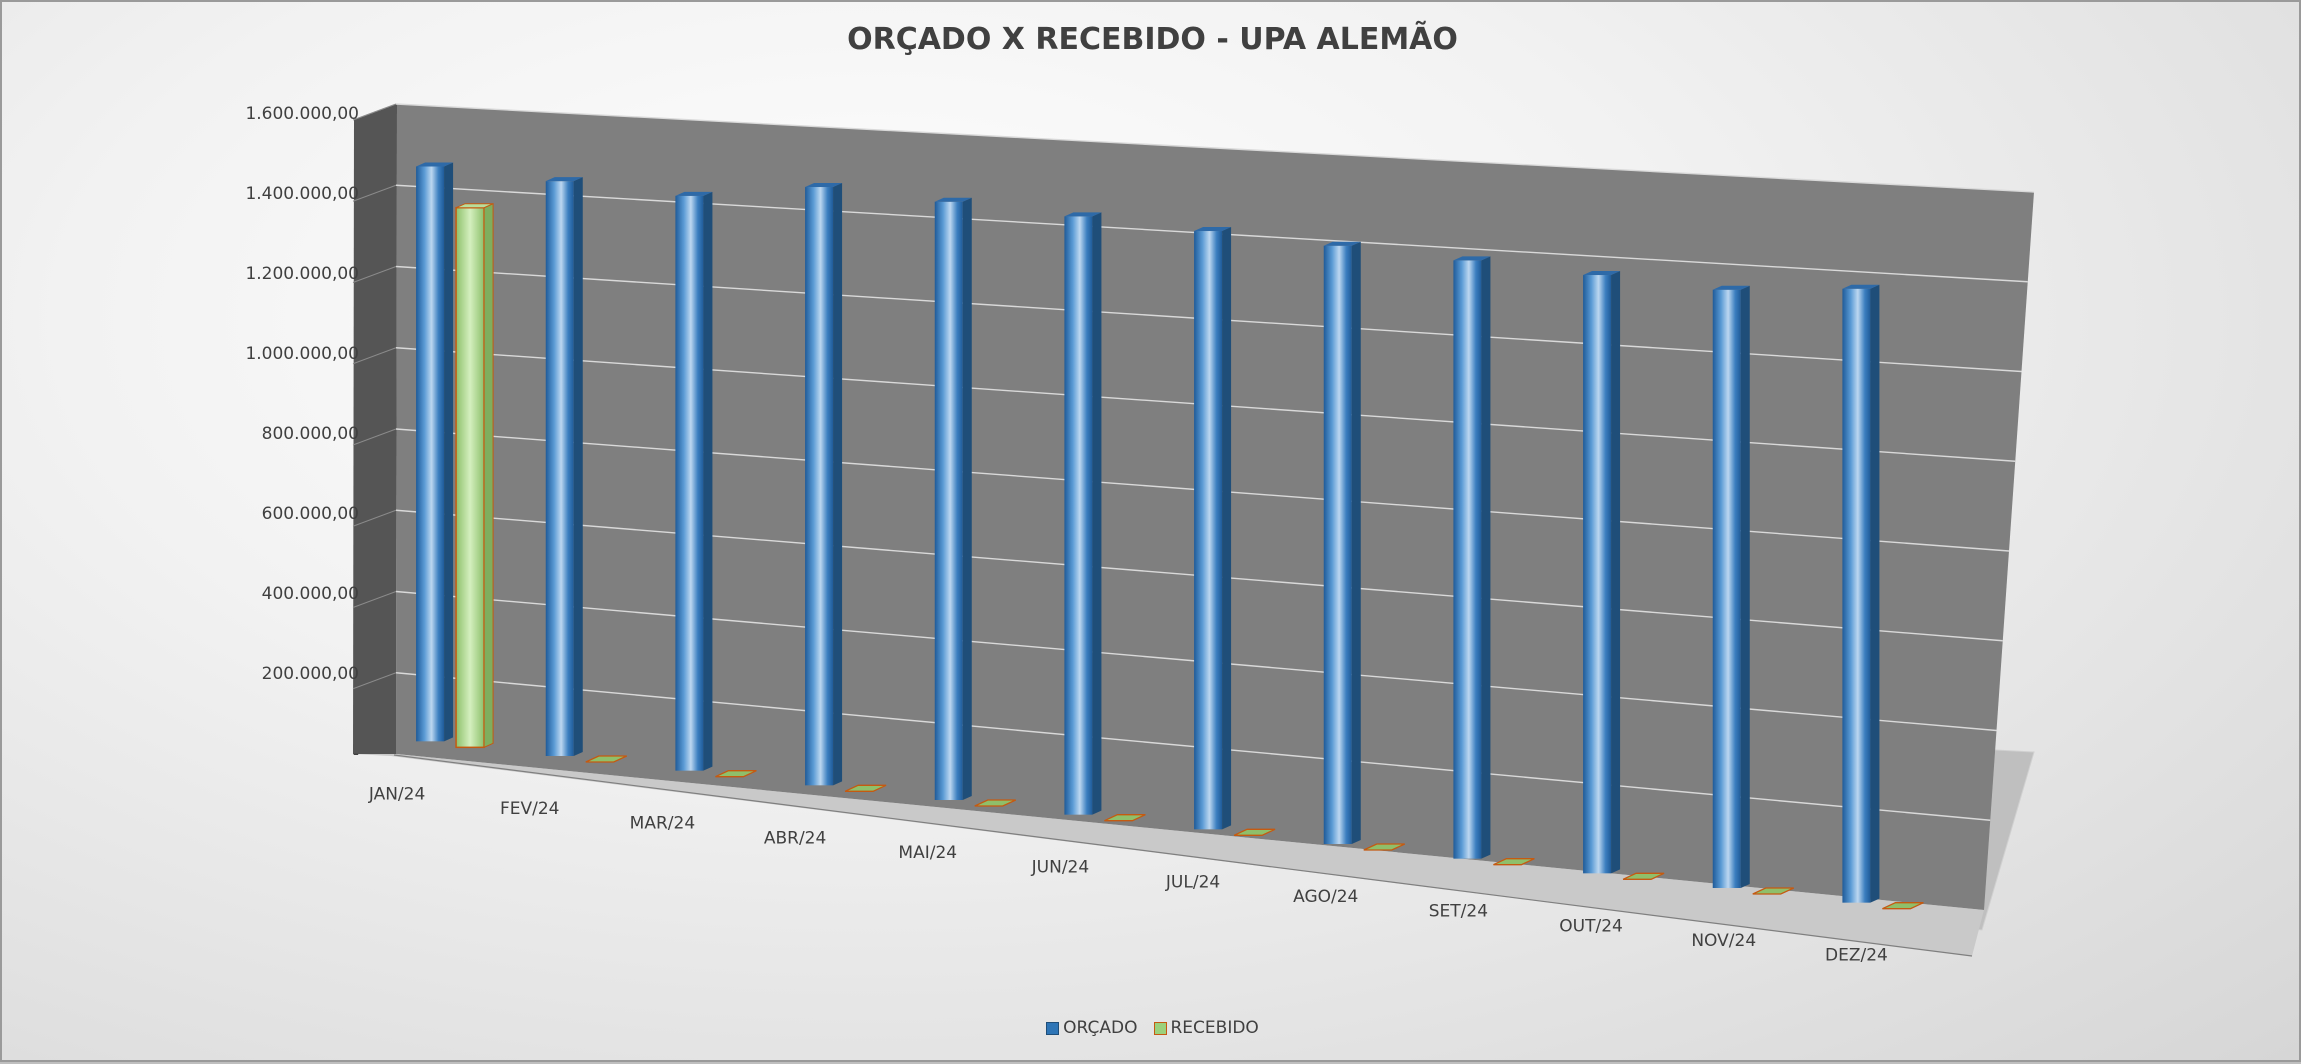 This screenshot has height=1064, width=2301. I want to click on chart-title: ORÇADO X RECEBIDO - UPA ALEMÃO, so click(1152, 39).